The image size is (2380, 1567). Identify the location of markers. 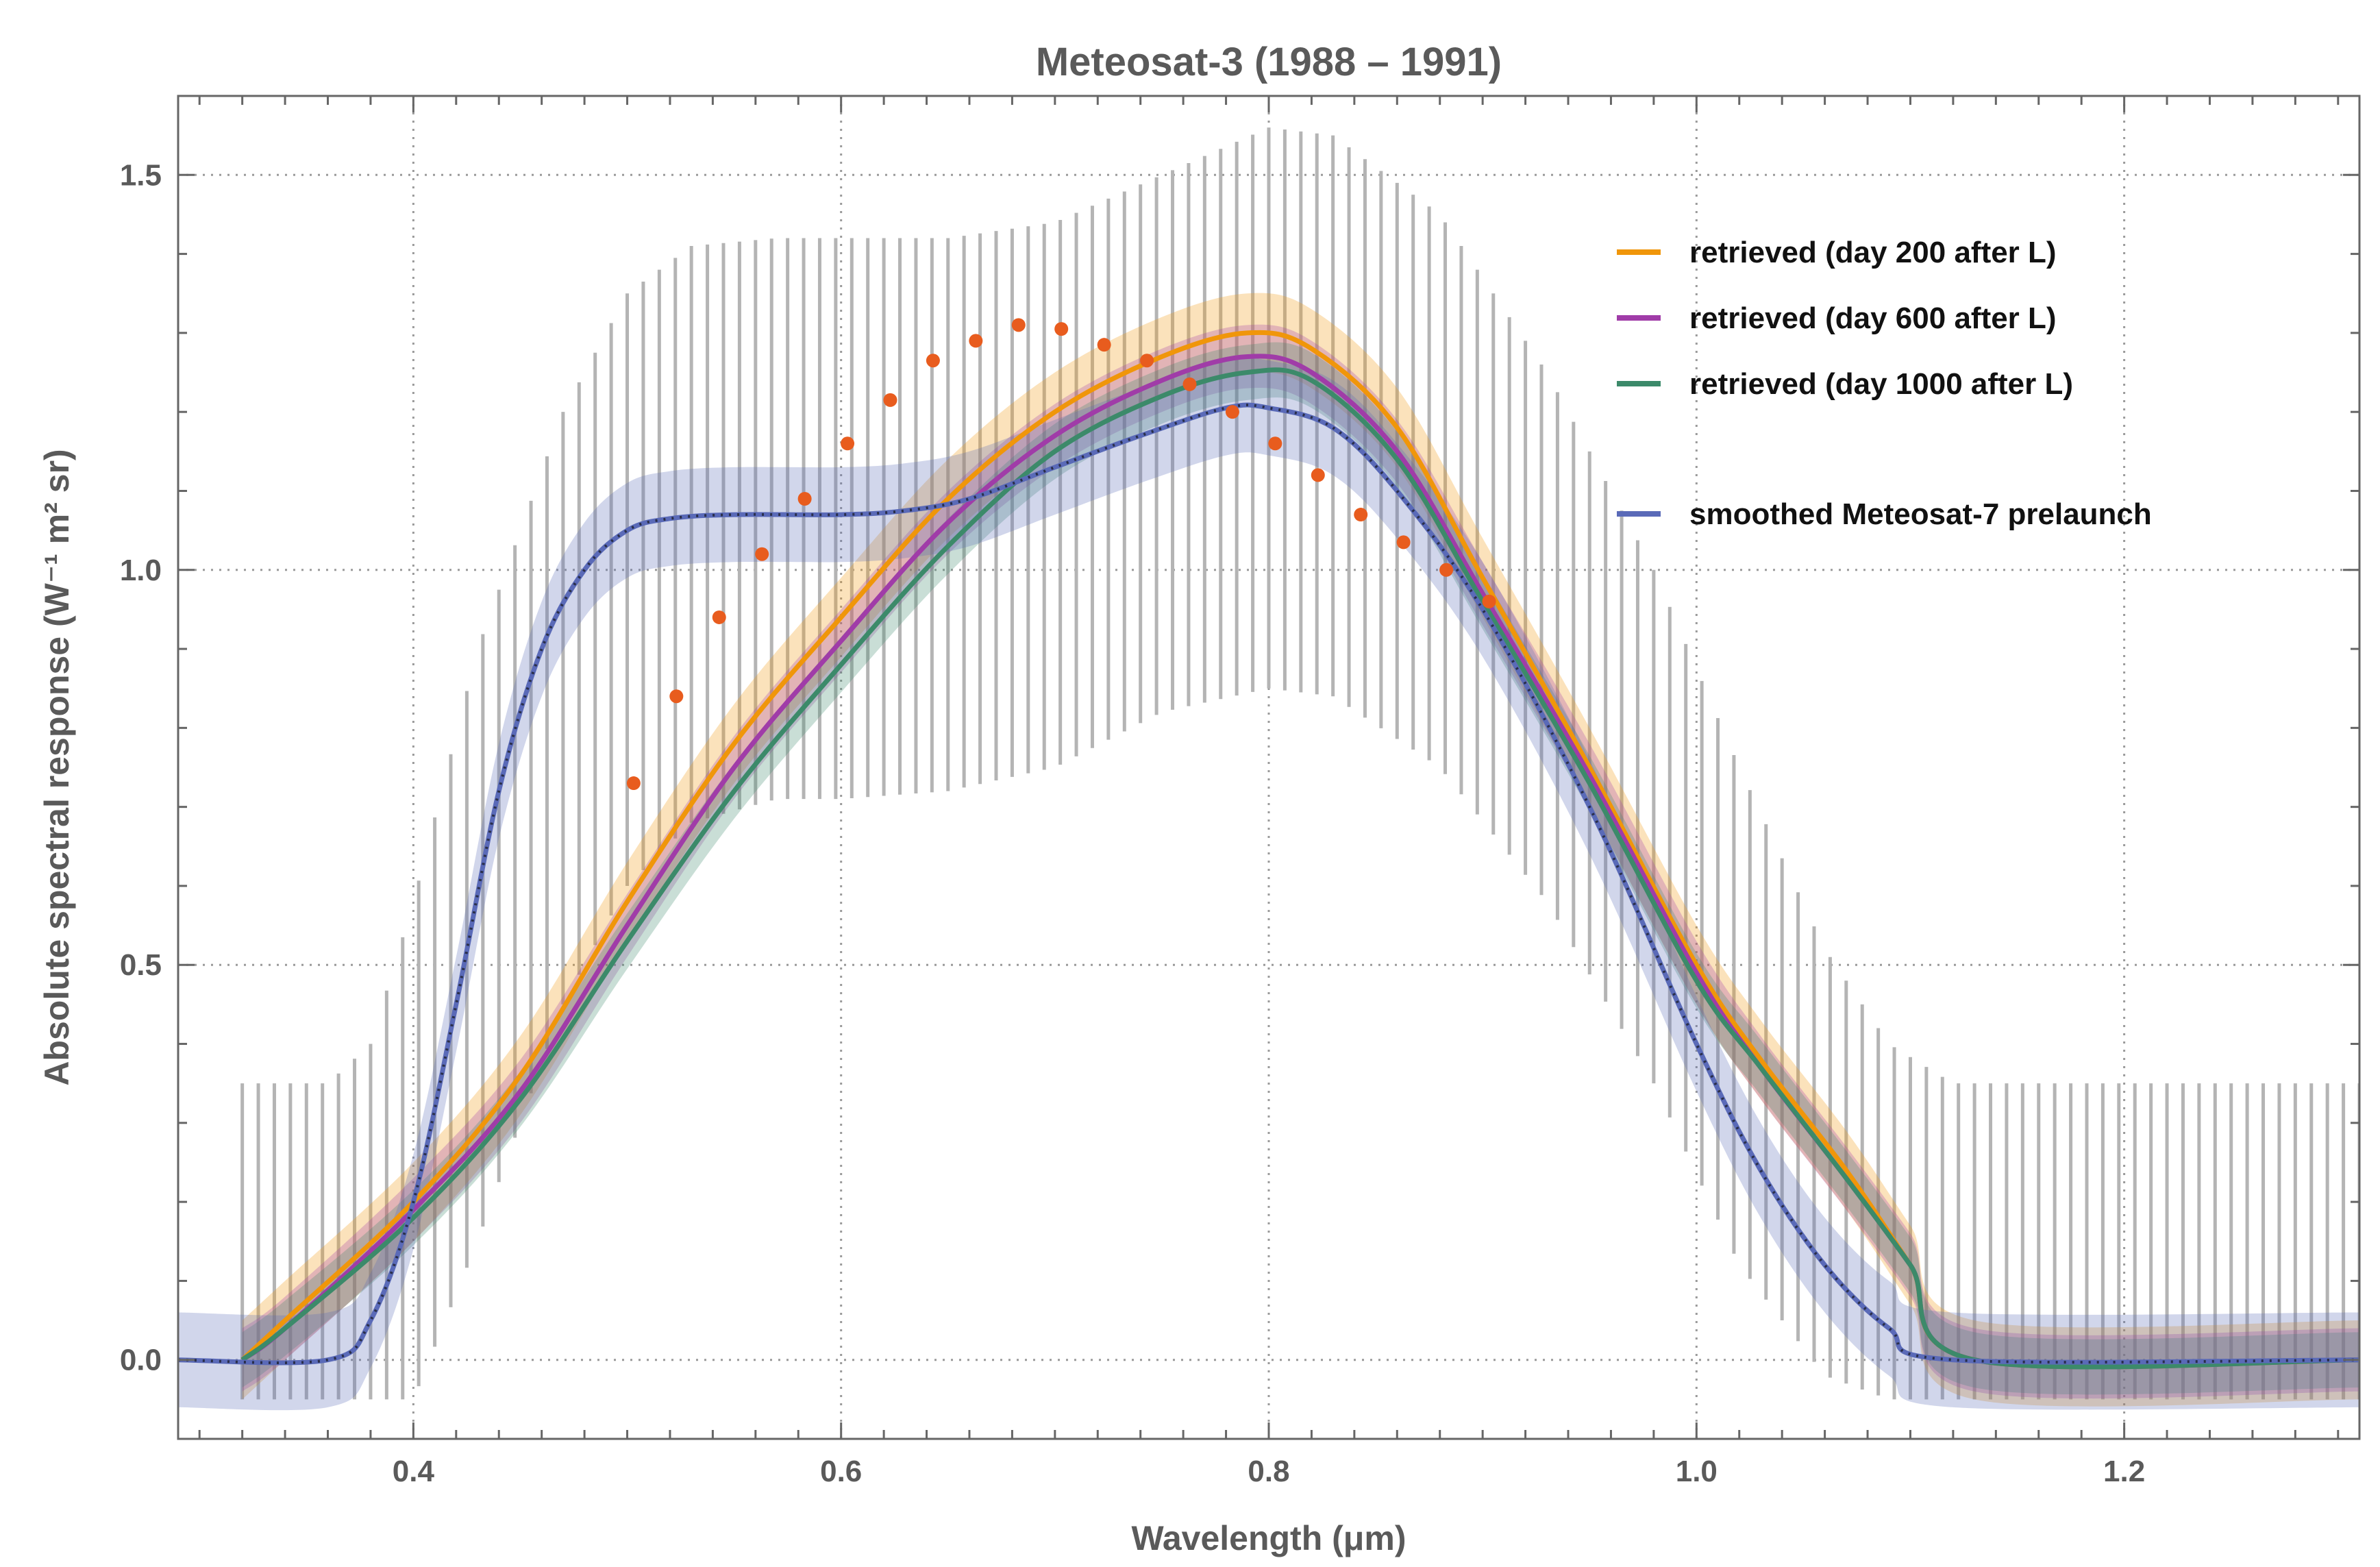
(1061, 554).